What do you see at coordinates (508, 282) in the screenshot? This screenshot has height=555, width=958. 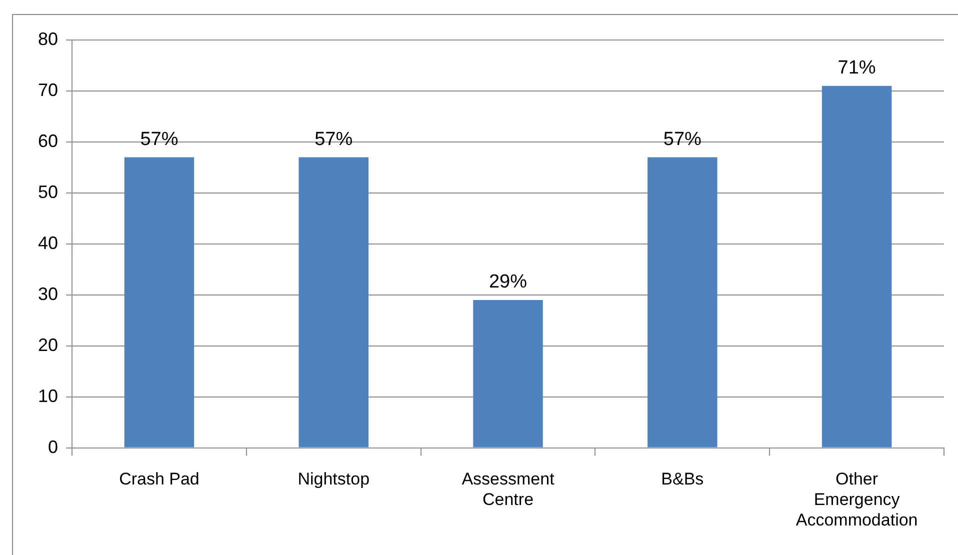 I see `data-label: 29%` at bounding box center [508, 282].